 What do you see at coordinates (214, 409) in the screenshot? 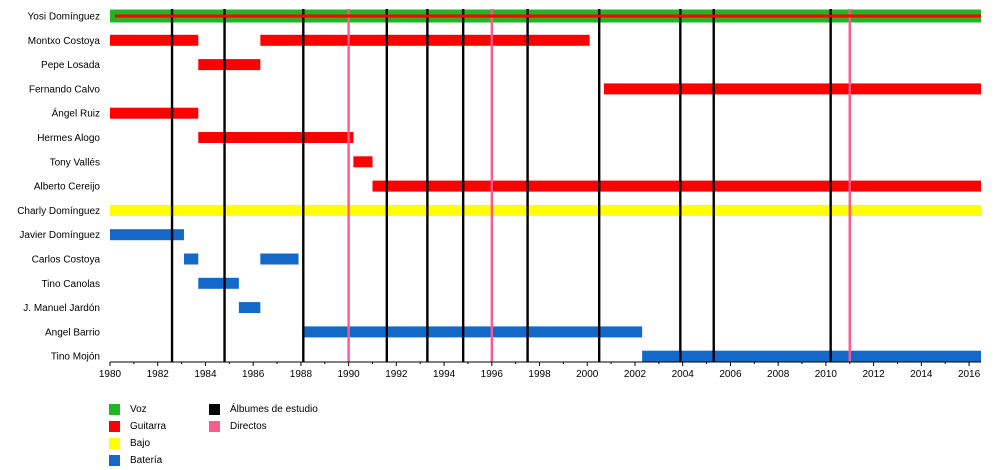
I see `legend-swatch-estudio` at bounding box center [214, 409].